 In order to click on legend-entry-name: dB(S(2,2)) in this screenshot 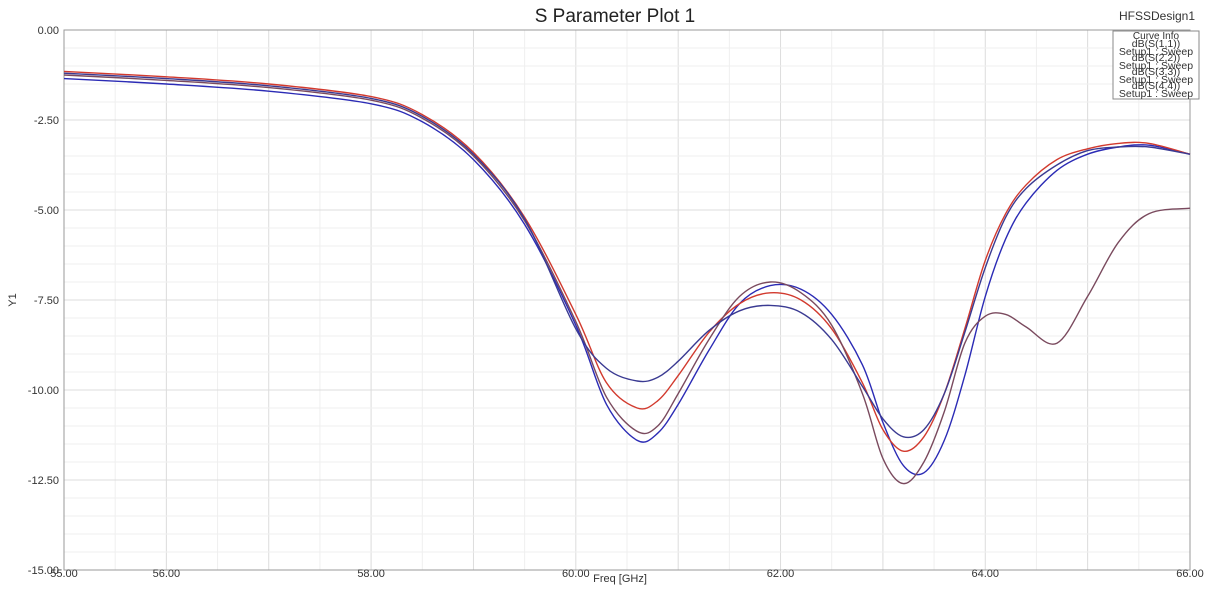, I will do `click(1156, 58)`.